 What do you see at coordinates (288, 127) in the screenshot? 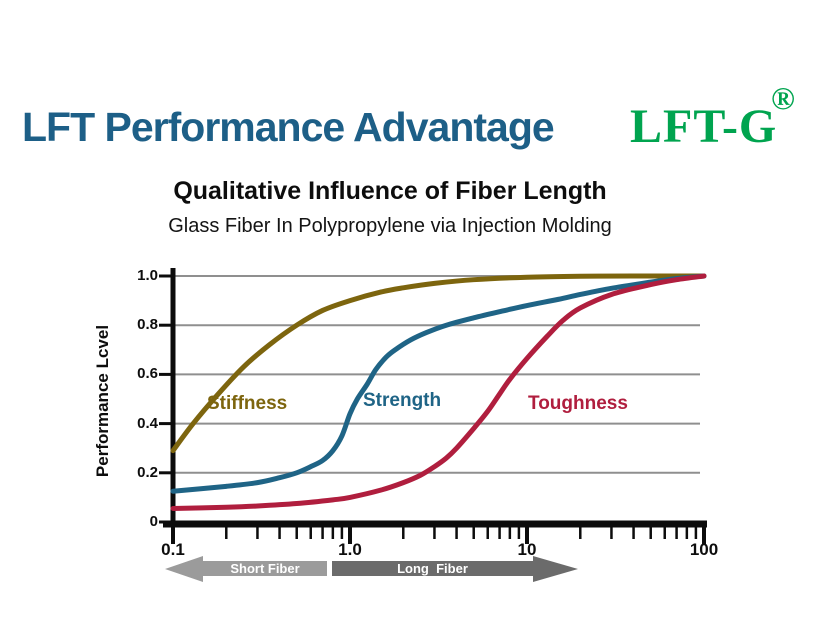
I see `page-title: LFT Performance Advantage` at bounding box center [288, 127].